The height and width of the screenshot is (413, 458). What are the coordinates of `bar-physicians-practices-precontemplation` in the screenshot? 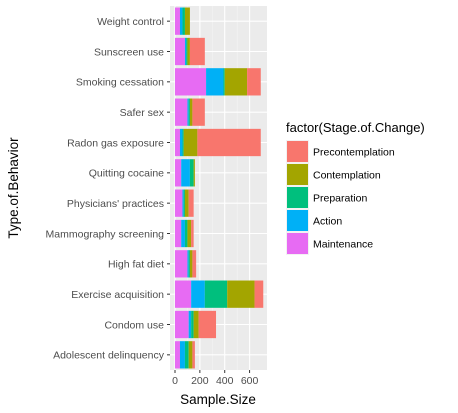 It's located at (191, 203).